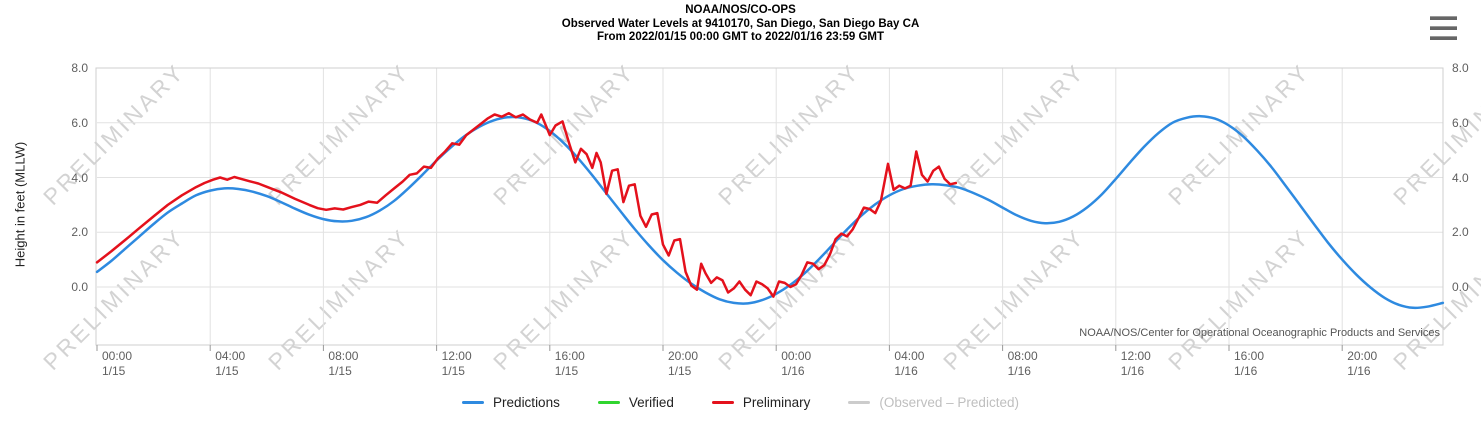 The image size is (1481, 425). What do you see at coordinates (776, 402) in the screenshot?
I see `legend-label: Preliminary` at bounding box center [776, 402].